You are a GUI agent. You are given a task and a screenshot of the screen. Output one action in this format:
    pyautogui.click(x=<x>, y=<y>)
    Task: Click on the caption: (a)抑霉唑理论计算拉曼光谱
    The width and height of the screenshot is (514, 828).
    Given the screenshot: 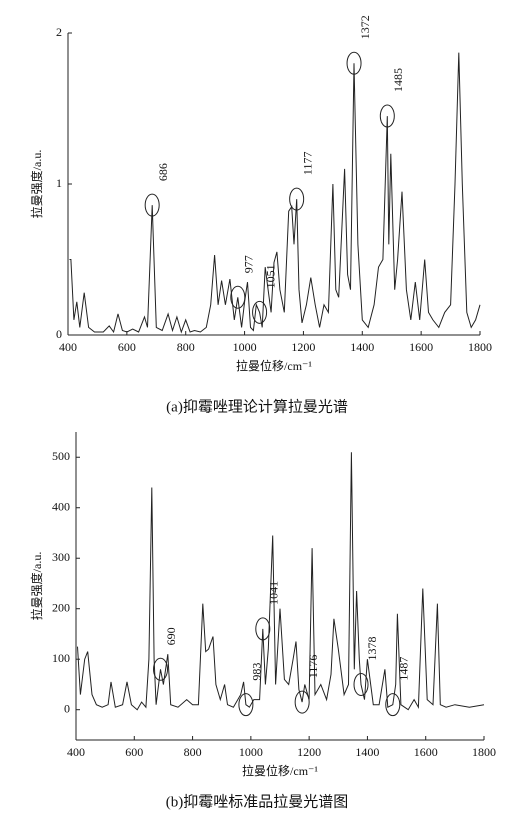 What is the action you would take?
    pyautogui.click(x=257, y=406)
    